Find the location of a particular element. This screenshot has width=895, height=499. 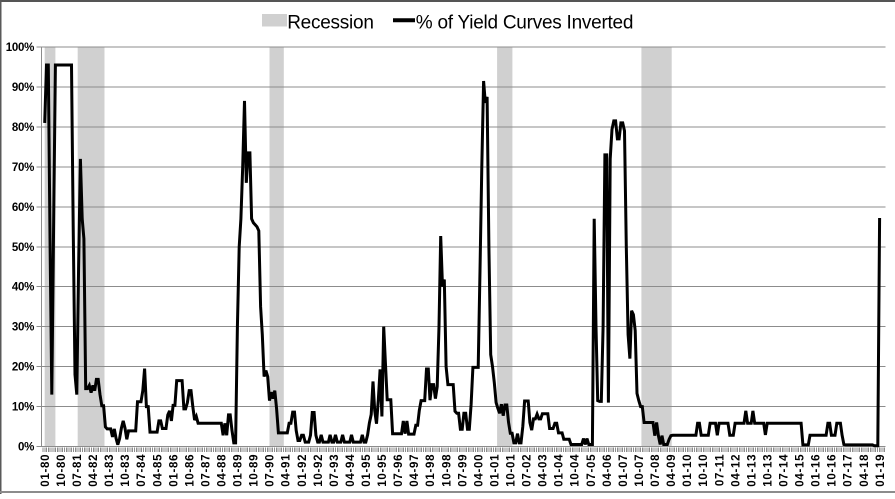

svg-text: 01-92 is located at coordinates (303, 470).